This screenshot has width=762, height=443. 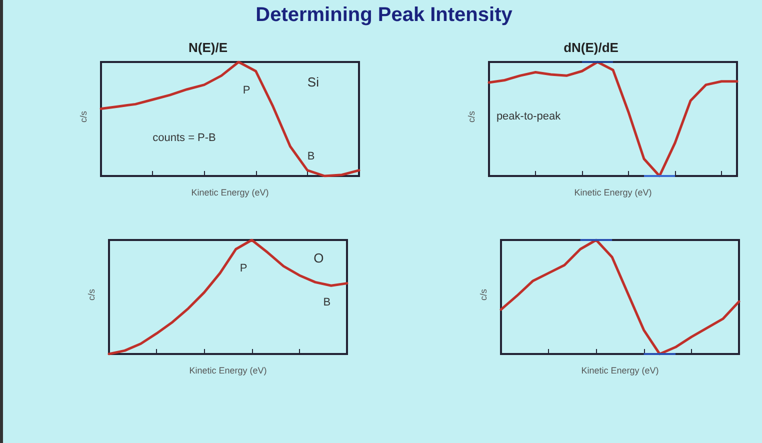 I want to click on annotation: counts = P-B, so click(x=184, y=138).